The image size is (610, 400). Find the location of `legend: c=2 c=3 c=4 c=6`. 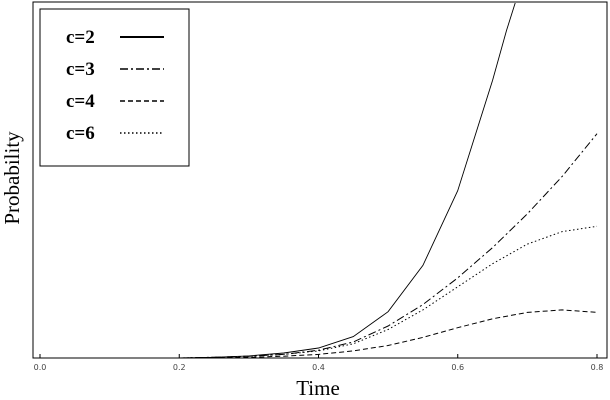

legend: c=2 c=3 c=4 c=6 is located at coordinates (114, 87).